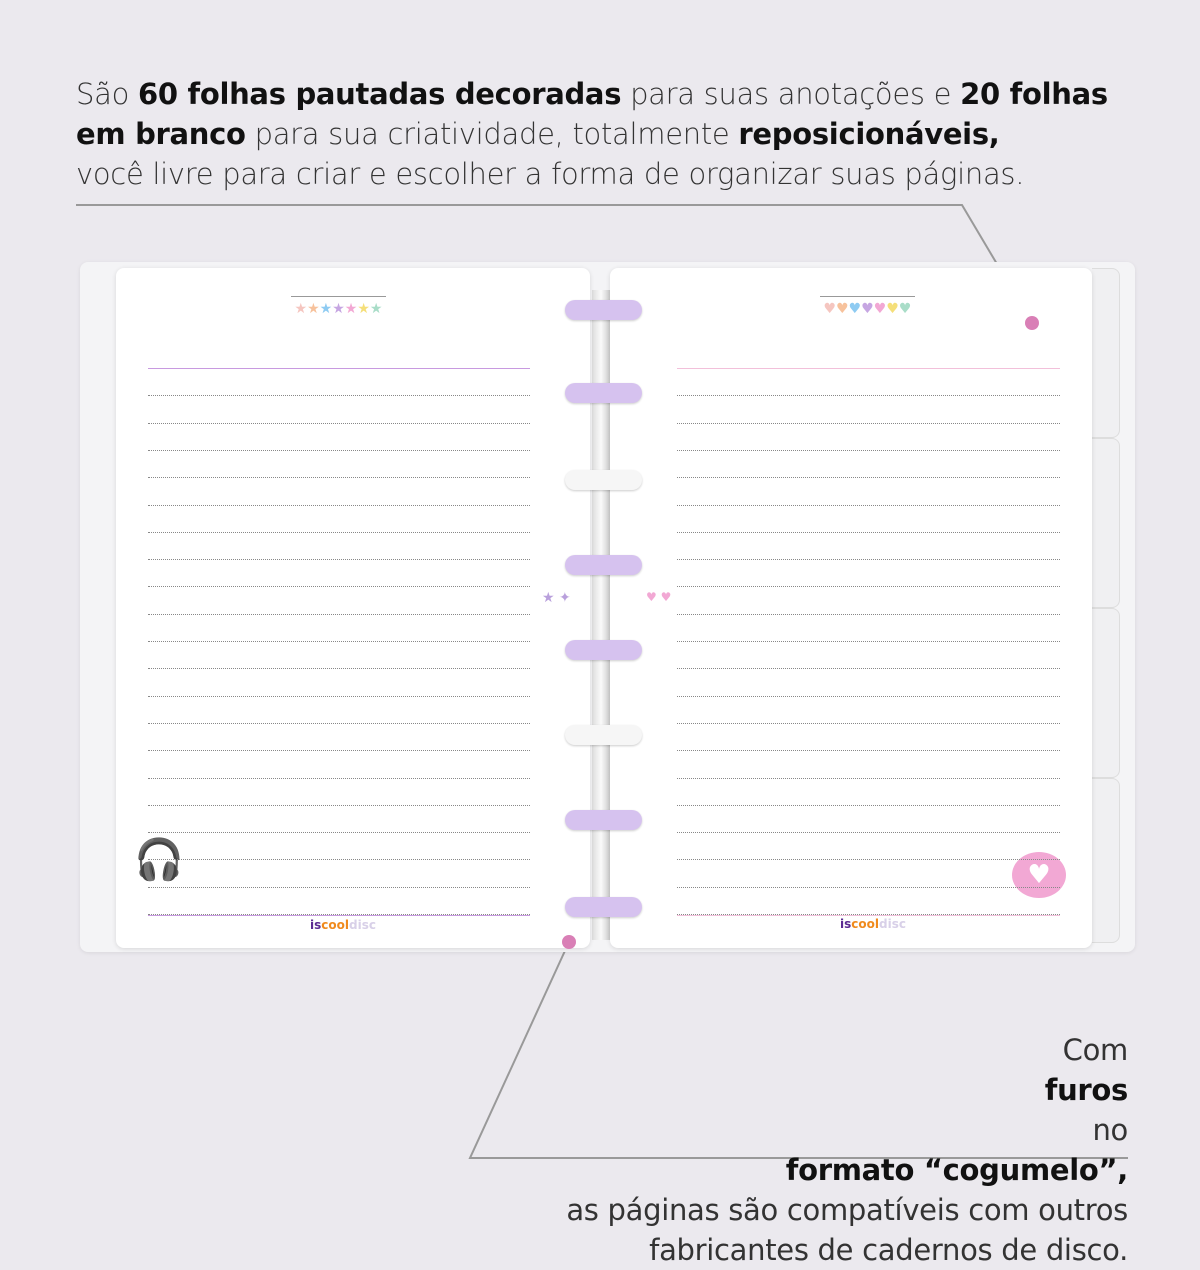 Image resolution: width=1200 pixels, height=1270 pixels. Describe the element at coordinates (601, 615) in the screenshot. I see `binding-spine` at that location.